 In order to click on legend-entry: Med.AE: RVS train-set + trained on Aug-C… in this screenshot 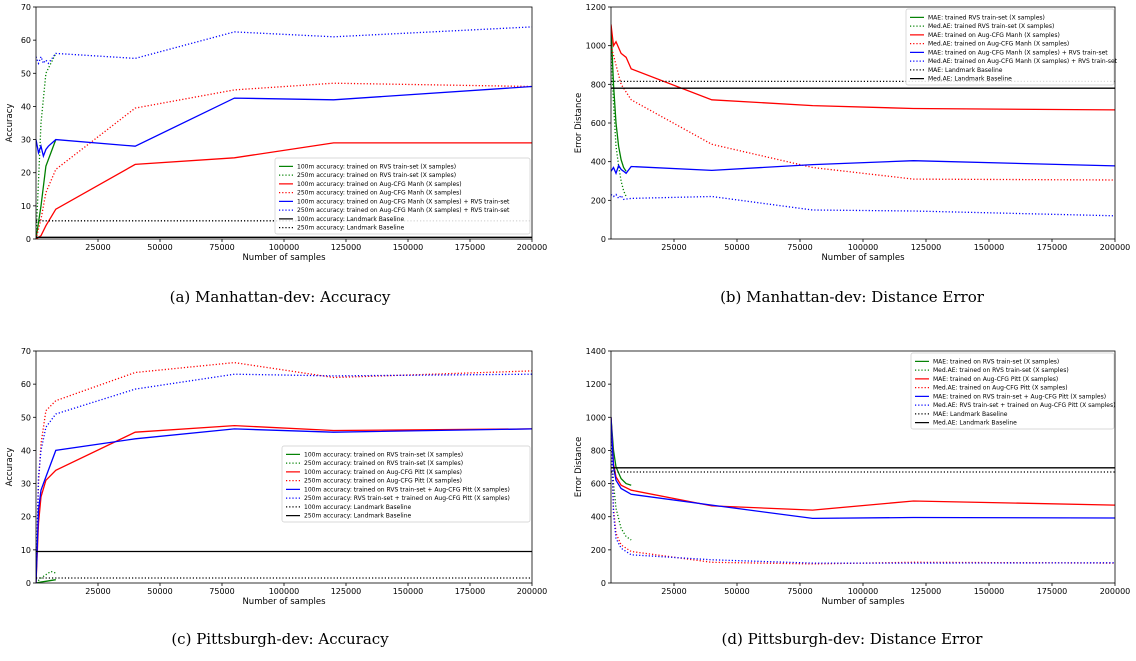, I will do `click(1024, 405)`.